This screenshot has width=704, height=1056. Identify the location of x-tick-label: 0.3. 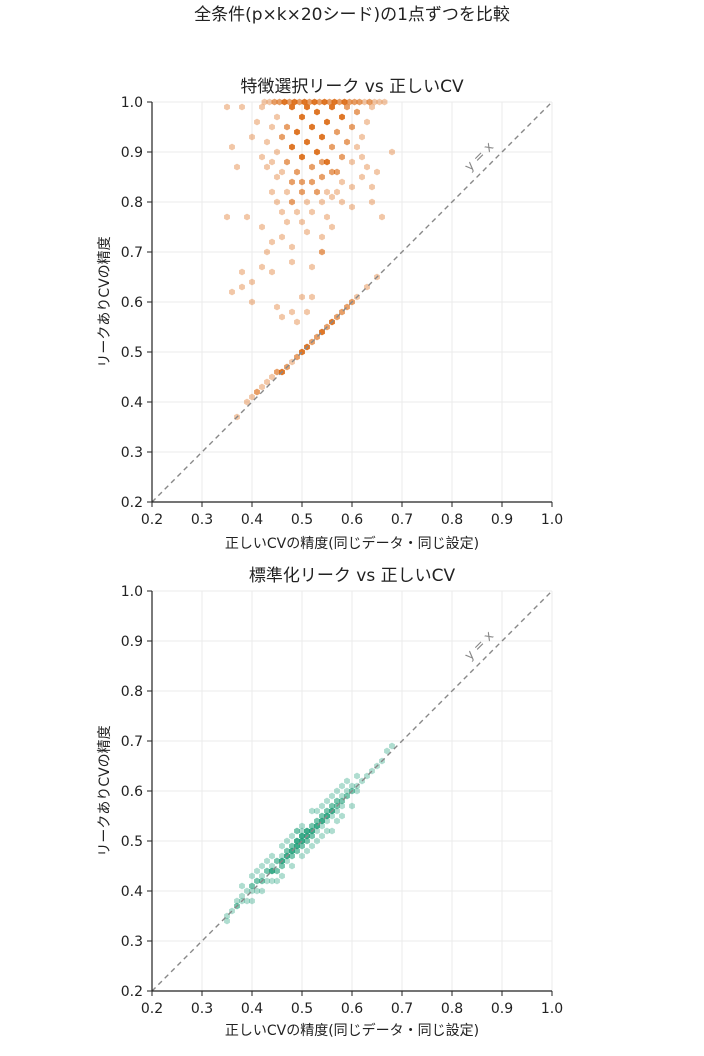
(202, 520).